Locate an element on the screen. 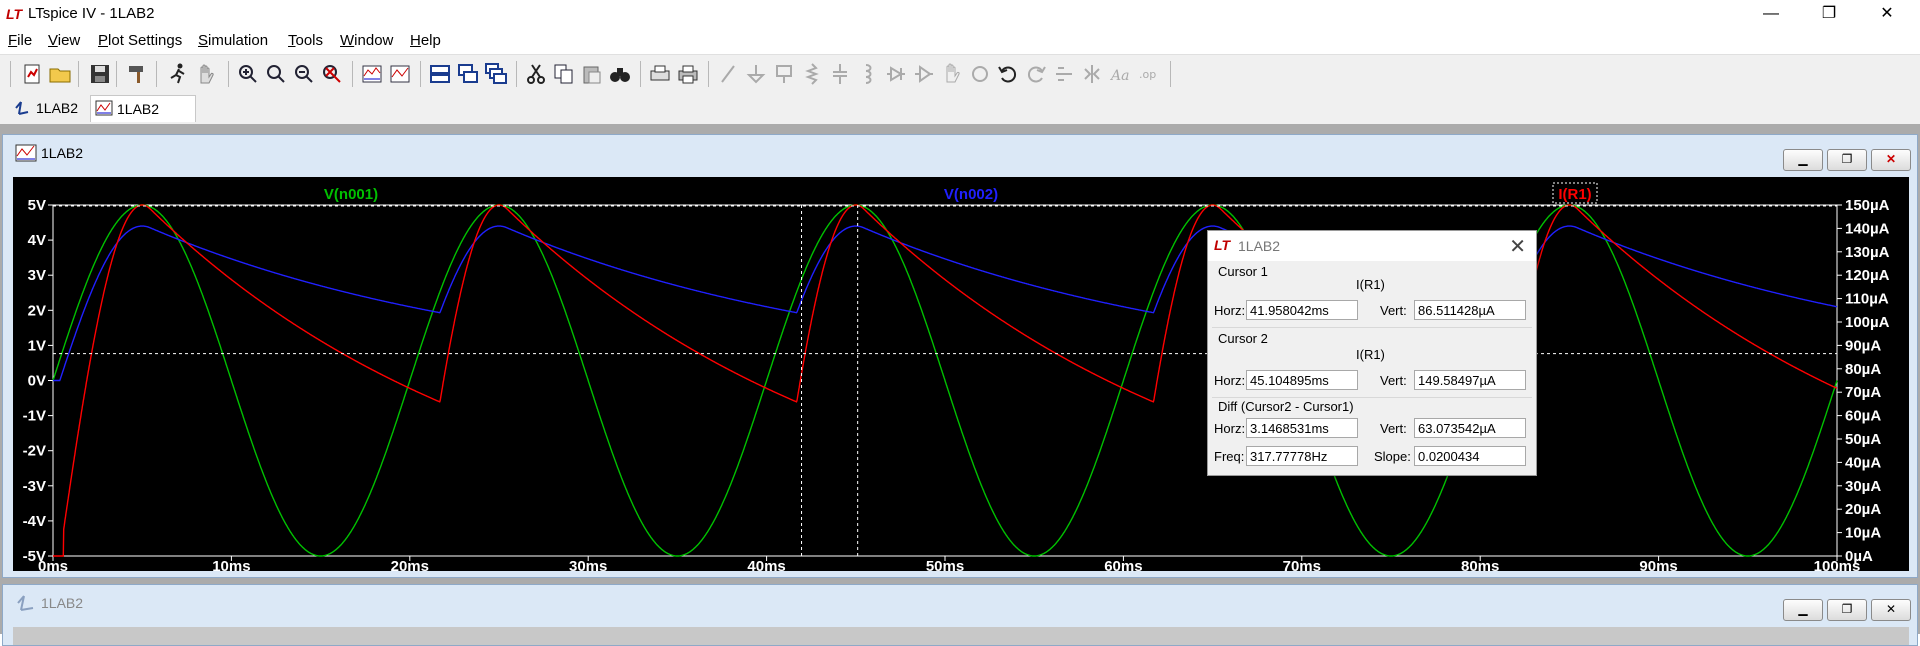 The height and width of the screenshot is (646, 1920). text-icon: Aa is located at coordinates (1120, 74).